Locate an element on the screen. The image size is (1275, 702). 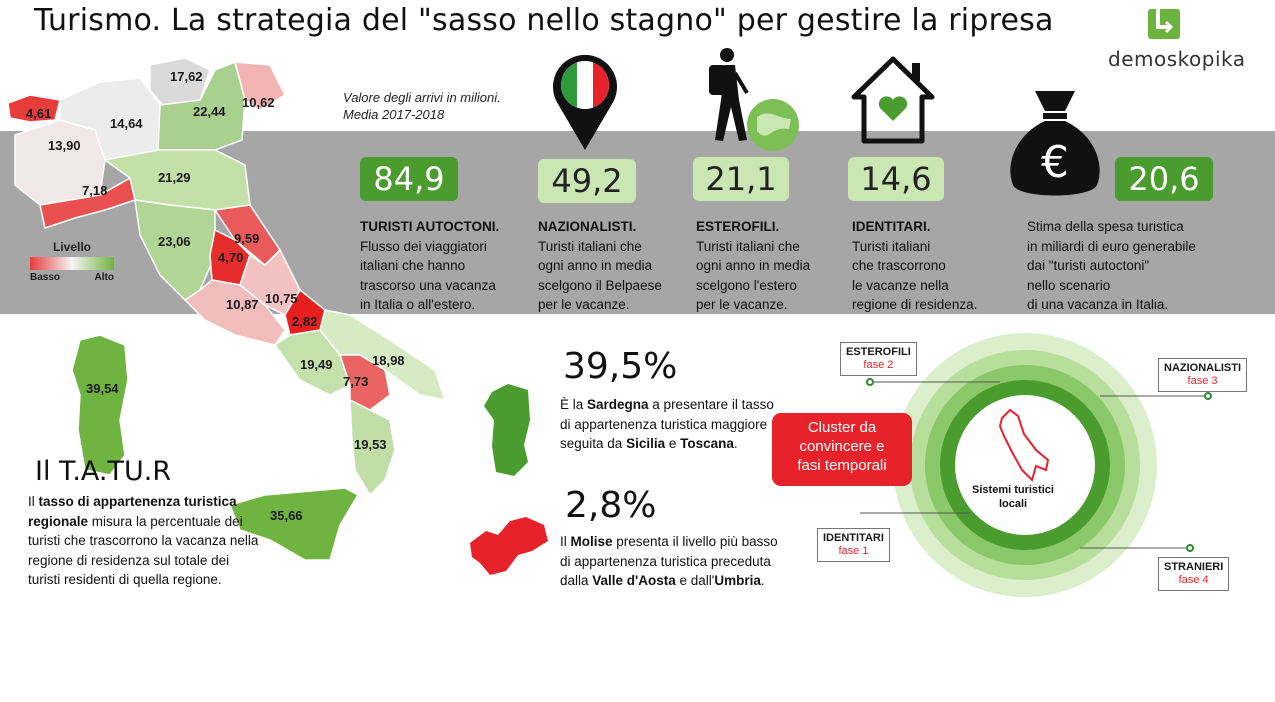
brand-logo-icon is located at coordinates (1164, 24).